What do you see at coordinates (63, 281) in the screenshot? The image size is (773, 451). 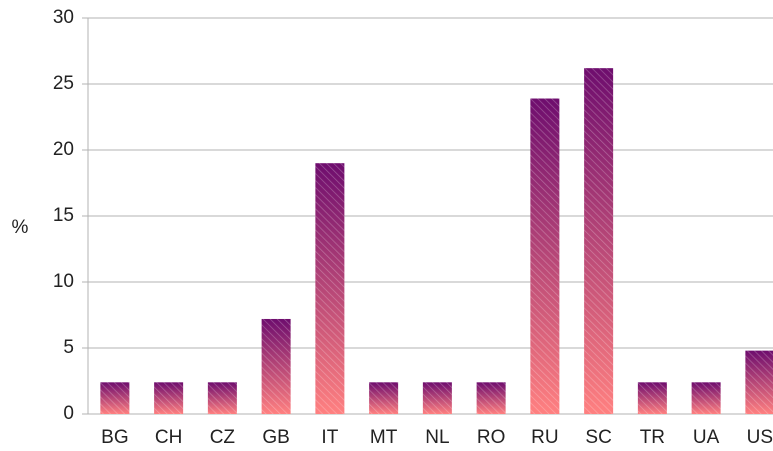 I see `y-tick-label: 10` at bounding box center [63, 281].